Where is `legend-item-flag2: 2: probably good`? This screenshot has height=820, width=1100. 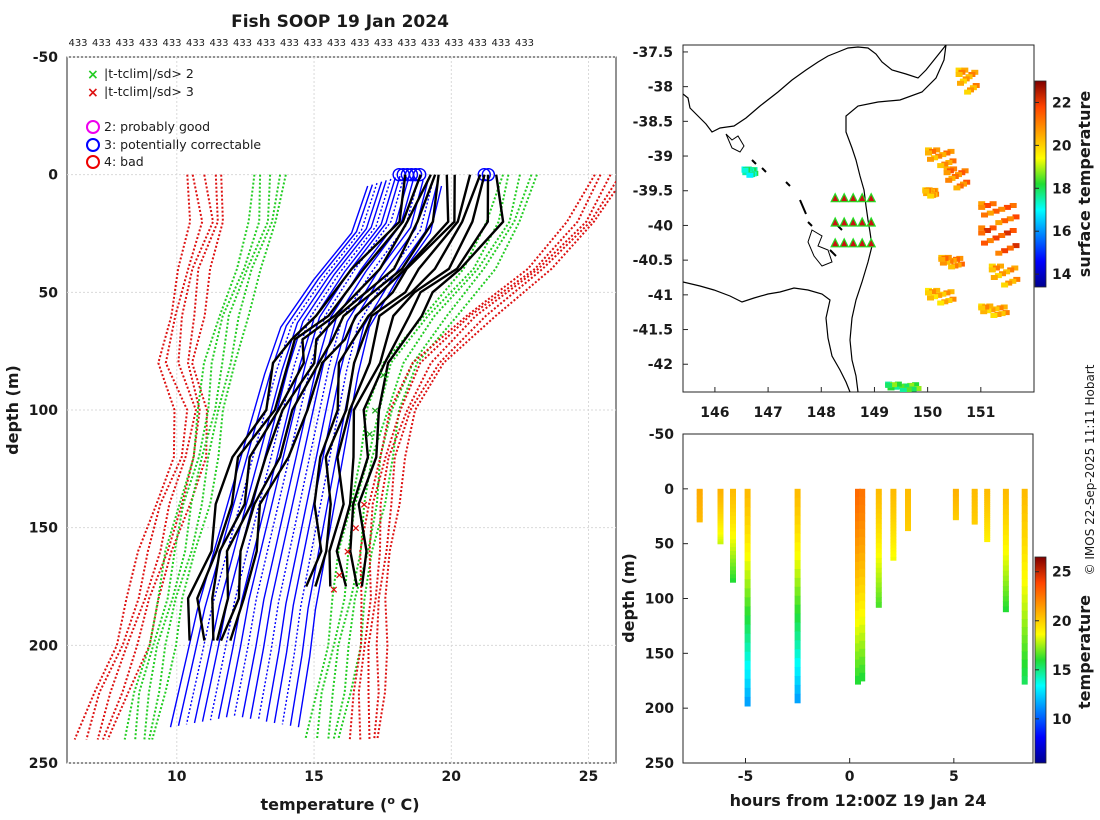 legend-item-flag2: 2: probably good is located at coordinates (148, 126).